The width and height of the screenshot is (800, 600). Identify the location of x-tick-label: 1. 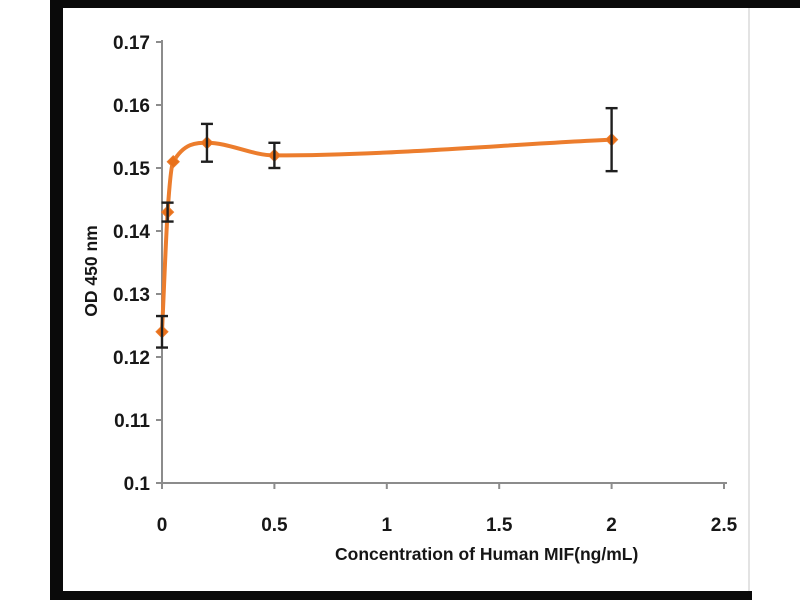
(387, 525).